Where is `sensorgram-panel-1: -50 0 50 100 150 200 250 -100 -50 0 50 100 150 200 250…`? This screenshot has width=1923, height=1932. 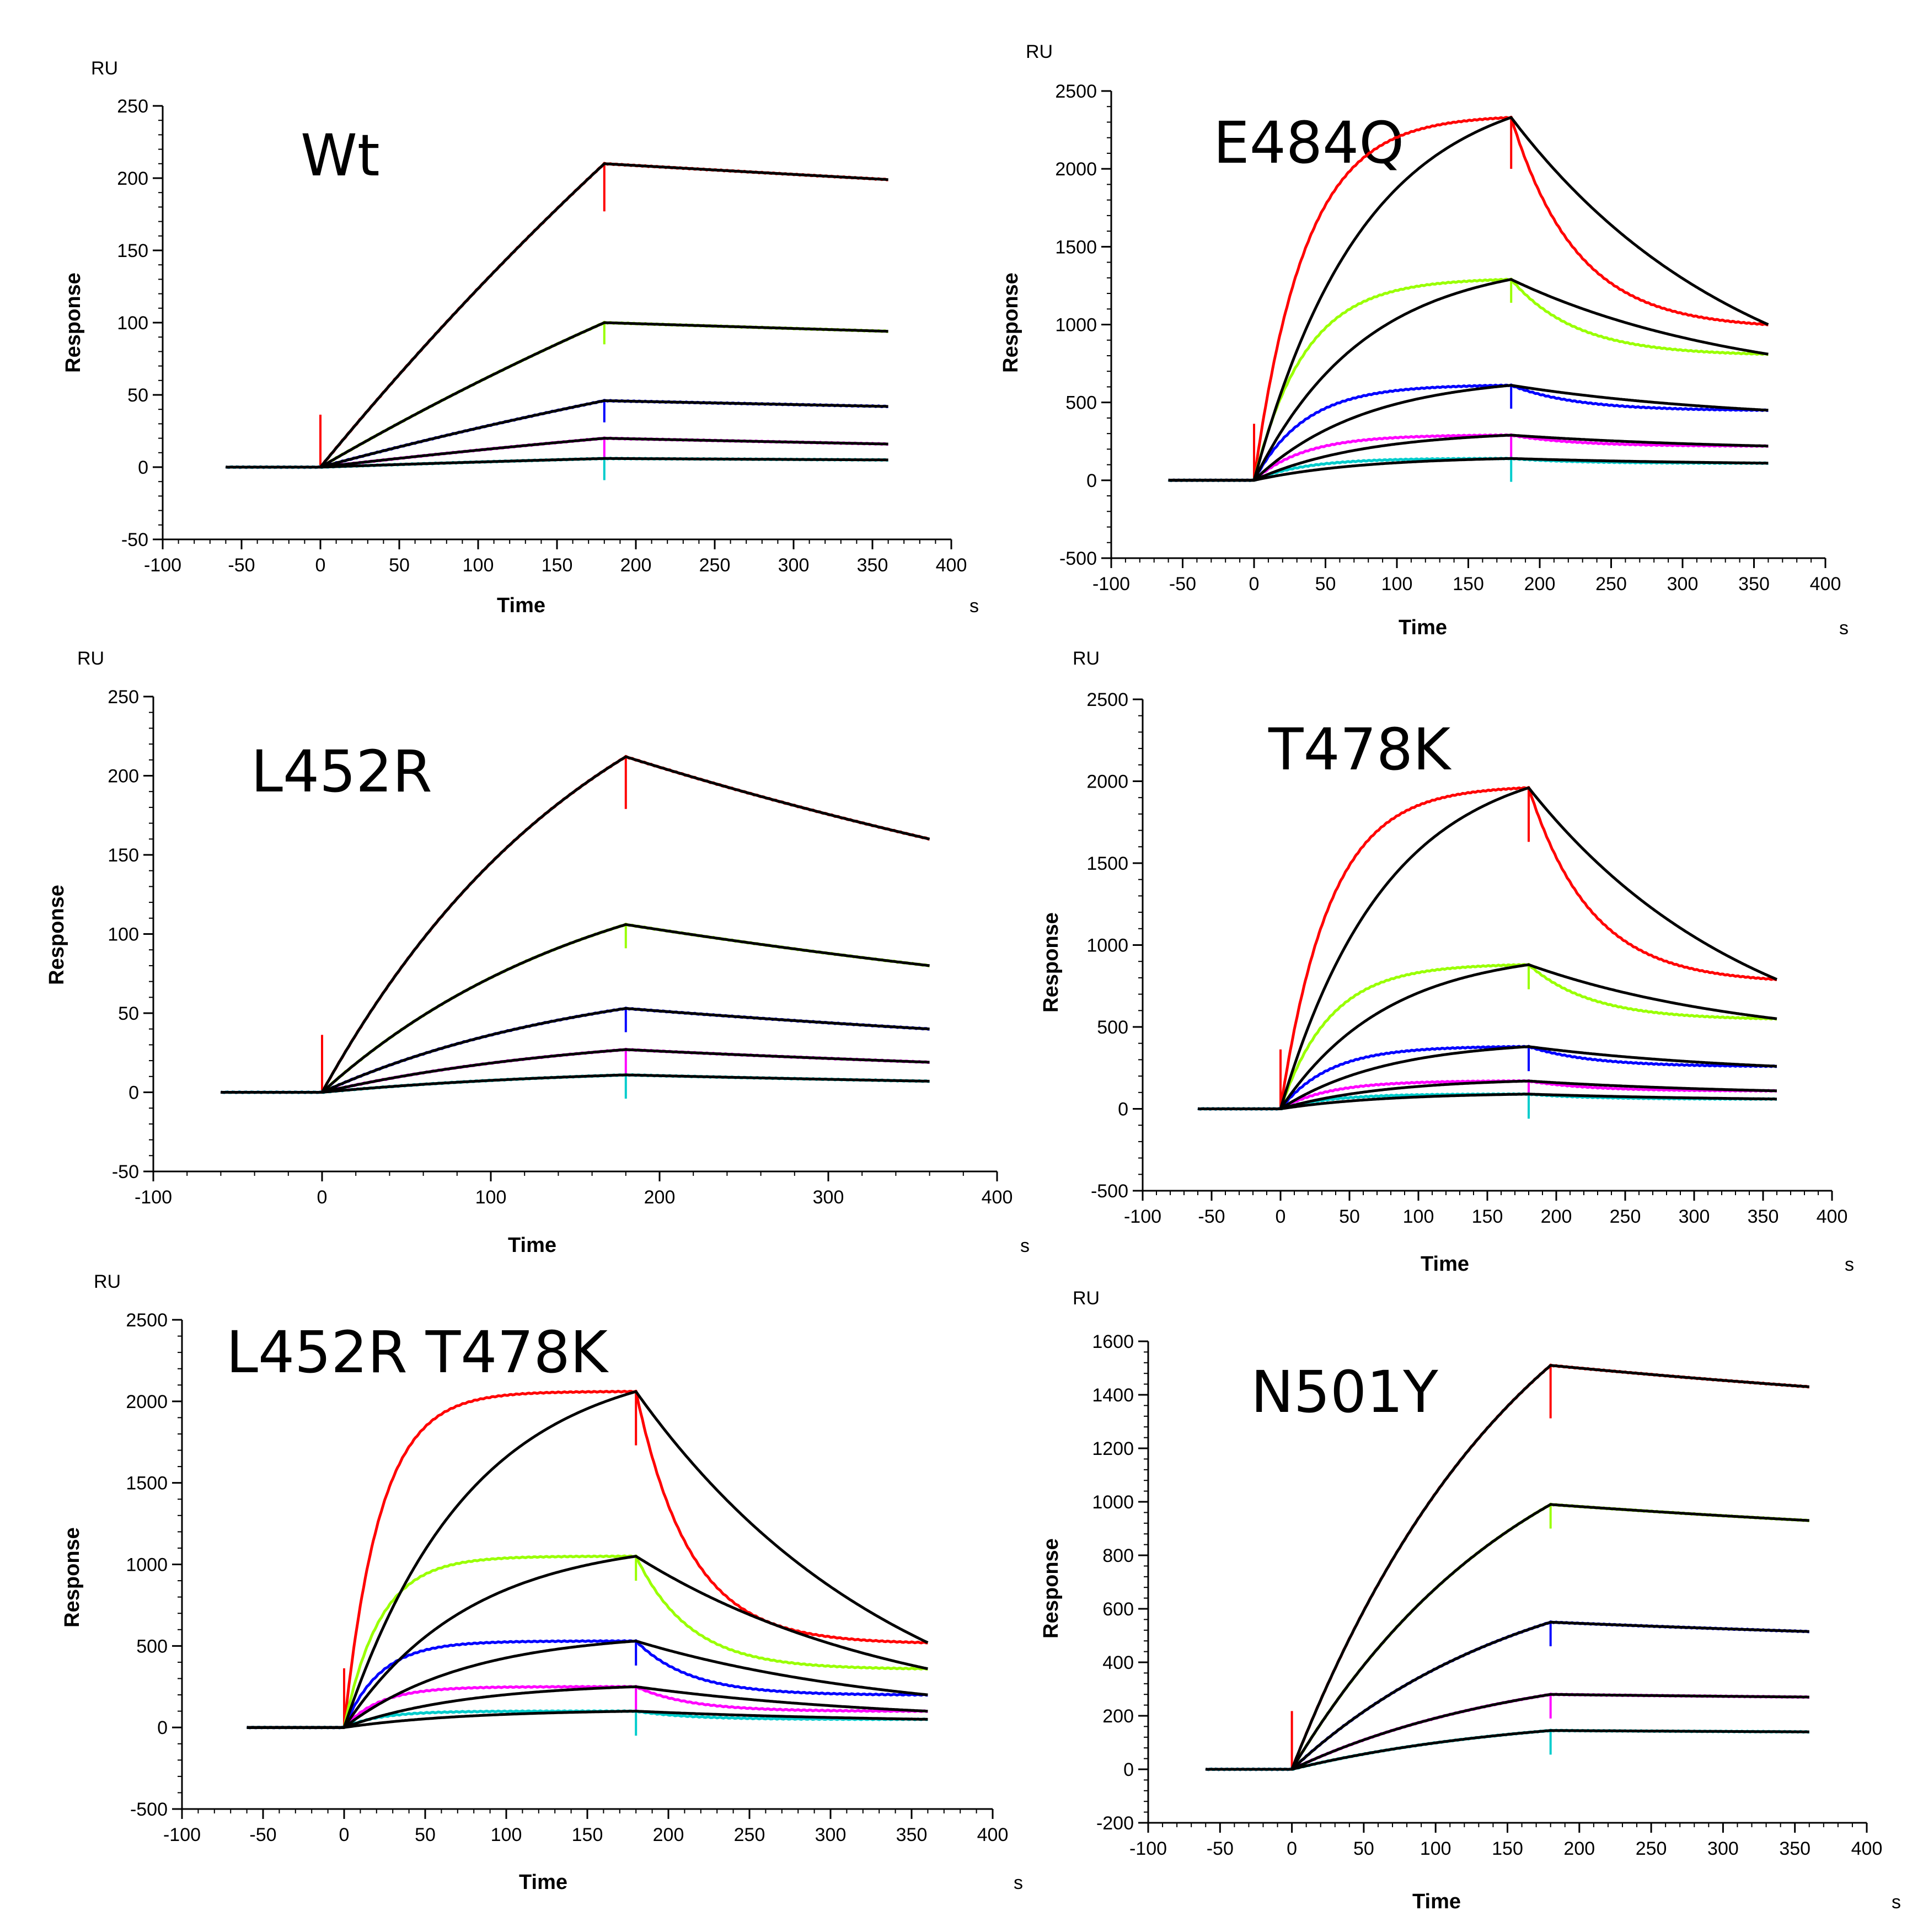
sensorgram-panel-1: -50 0 50 100 150 200 250 -100 -50 0 50 100 150 200 250… is located at coordinates (521, 338).